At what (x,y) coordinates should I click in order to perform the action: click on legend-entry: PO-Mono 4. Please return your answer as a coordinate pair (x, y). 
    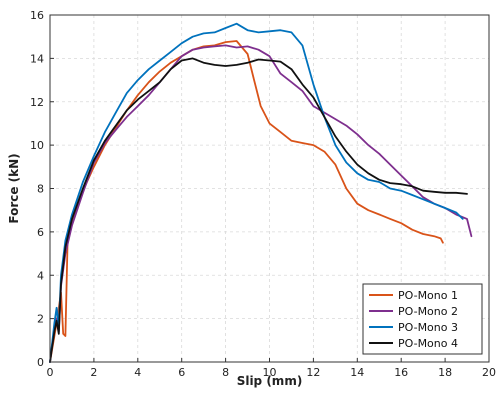
    Looking at the image, I should click on (428, 343).